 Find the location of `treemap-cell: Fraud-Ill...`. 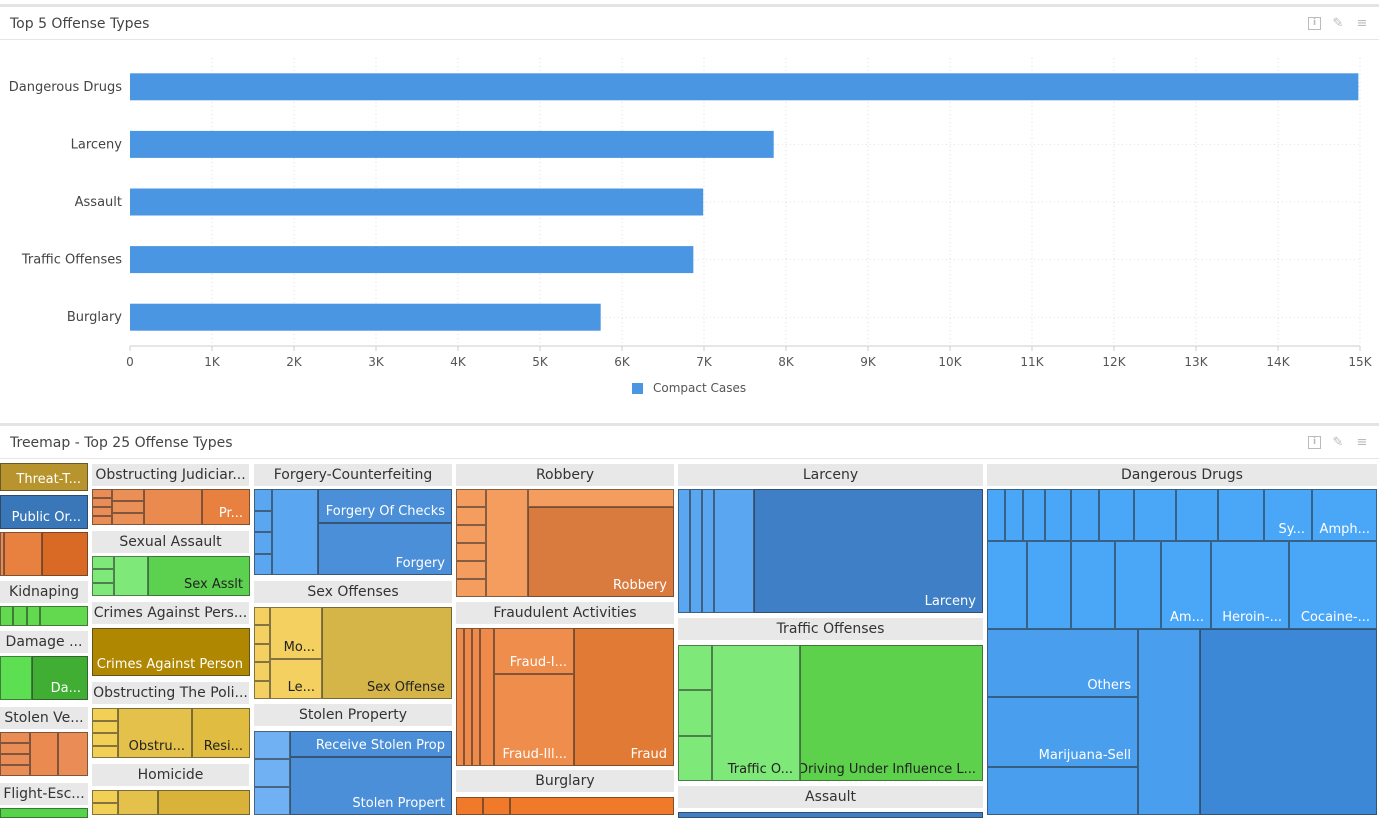

treemap-cell: Fraud-Ill... is located at coordinates (534, 720).